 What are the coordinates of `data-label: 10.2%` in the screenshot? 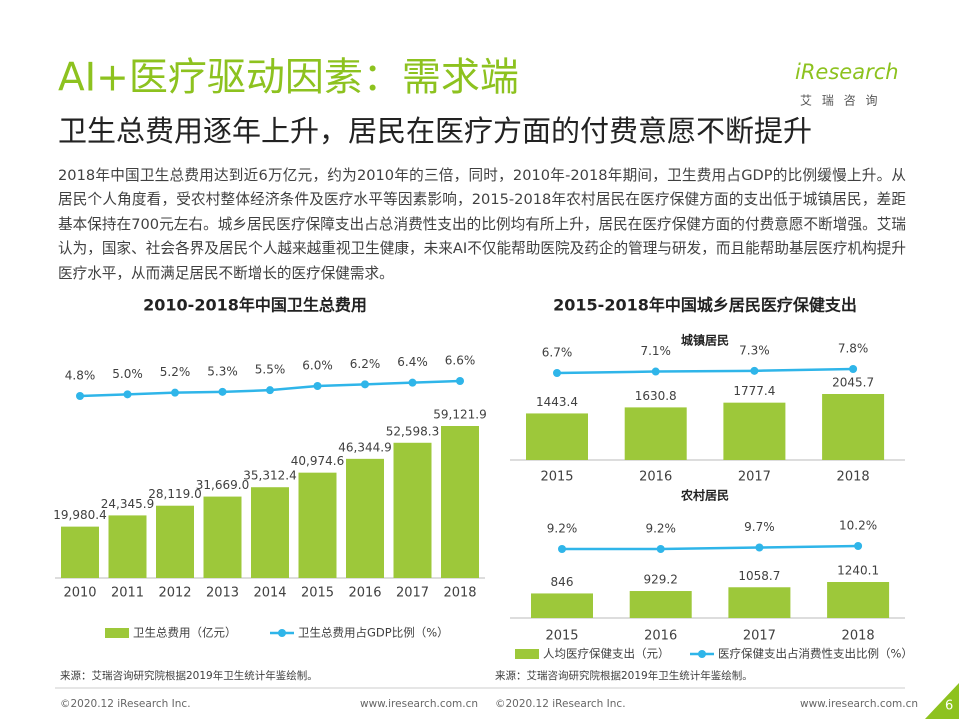 It's located at (858, 526).